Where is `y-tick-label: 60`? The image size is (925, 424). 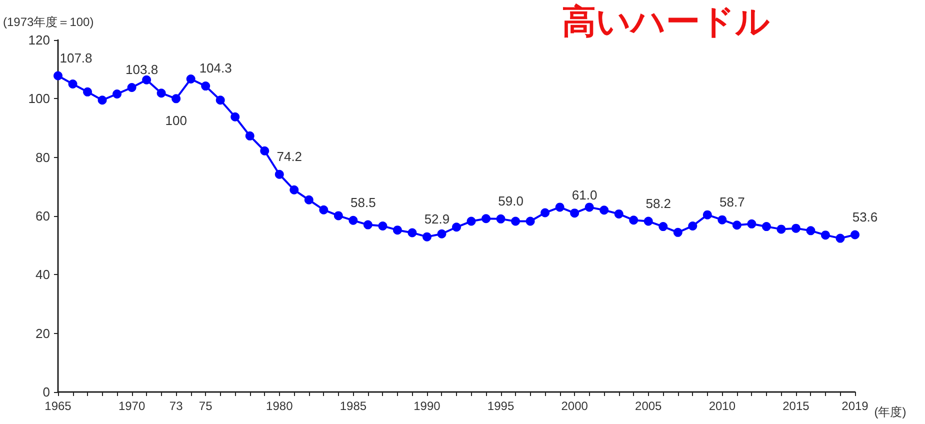 y-tick-label: 60 is located at coordinates (43, 216).